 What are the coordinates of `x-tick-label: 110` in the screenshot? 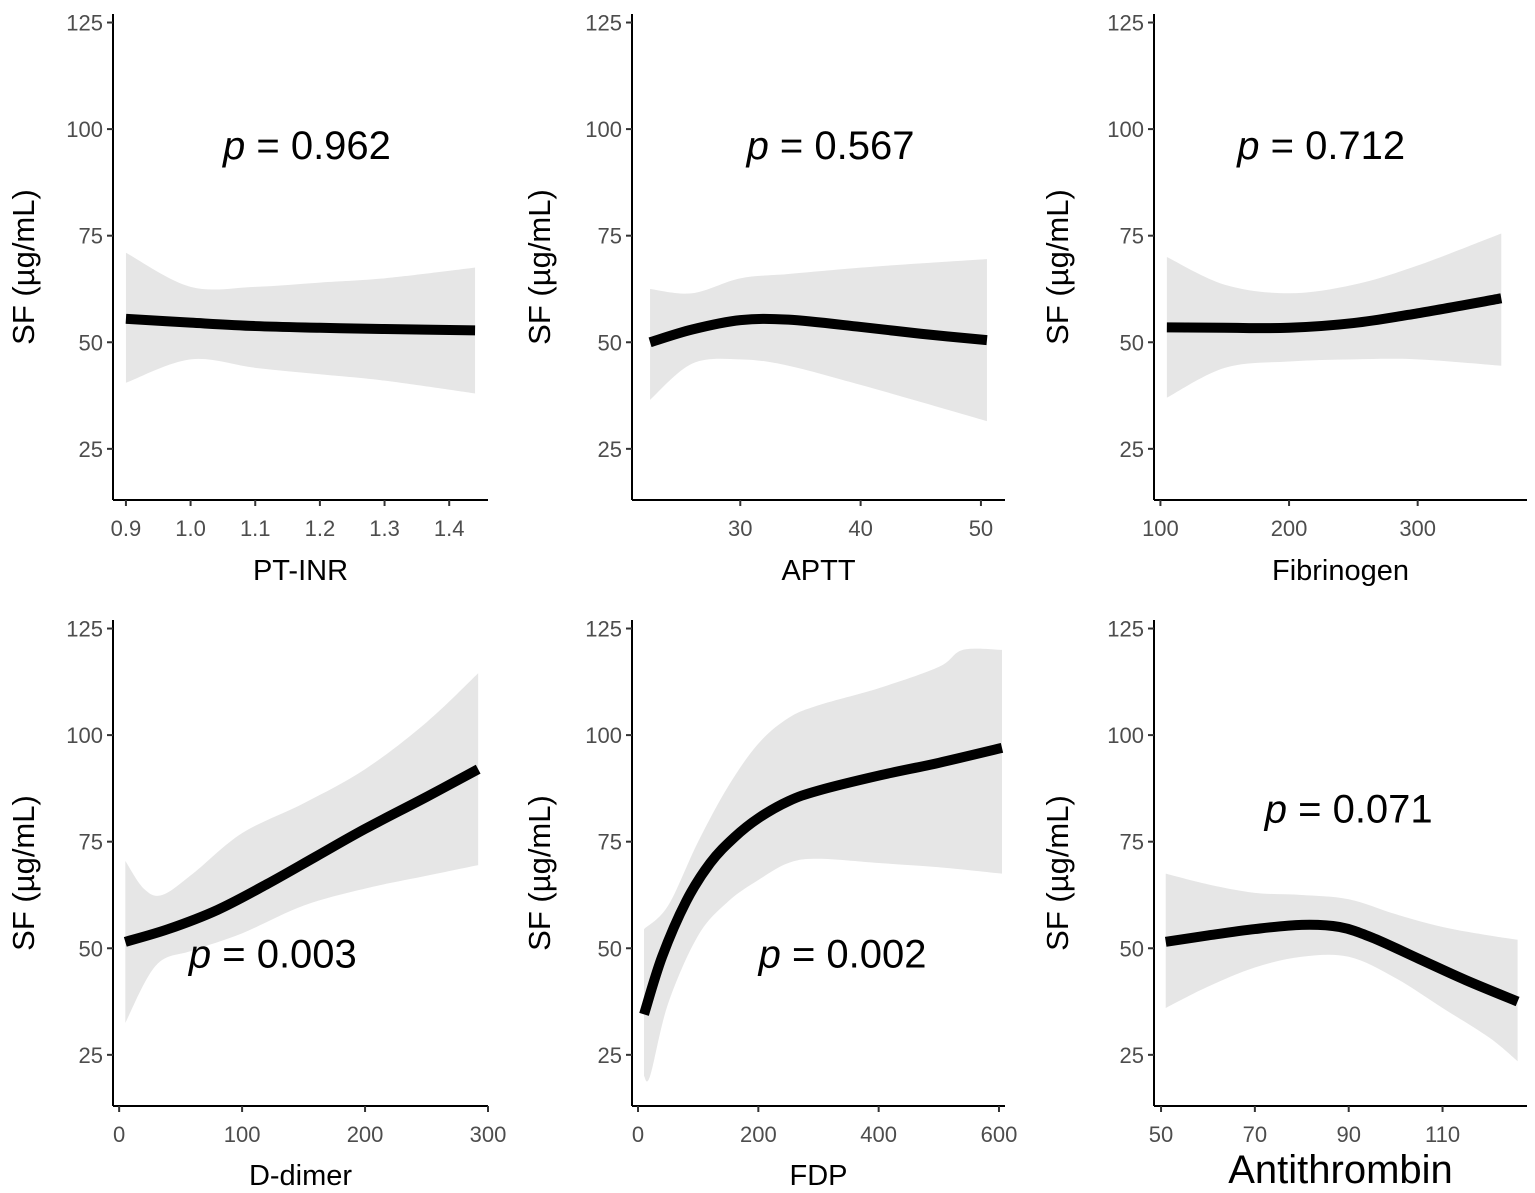 It's located at (1442, 1134).